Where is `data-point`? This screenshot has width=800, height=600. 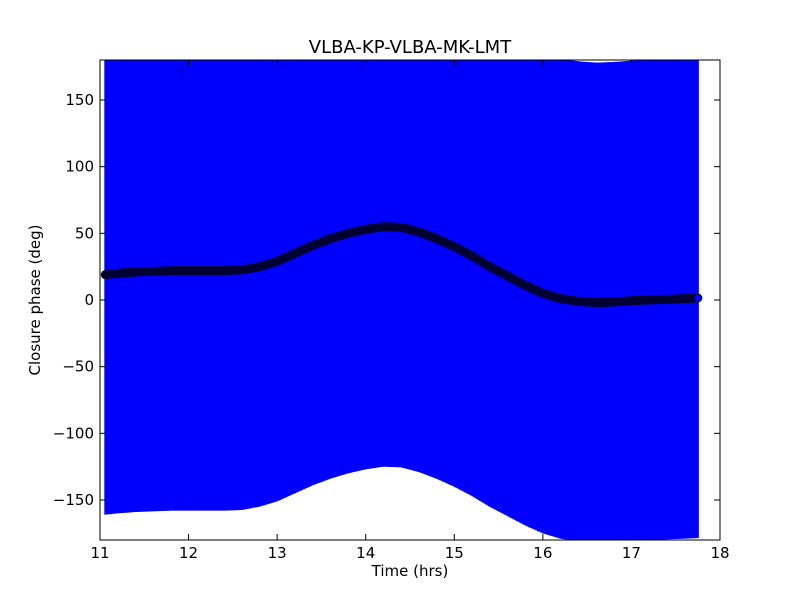 data-point is located at coordinates (698, 298).